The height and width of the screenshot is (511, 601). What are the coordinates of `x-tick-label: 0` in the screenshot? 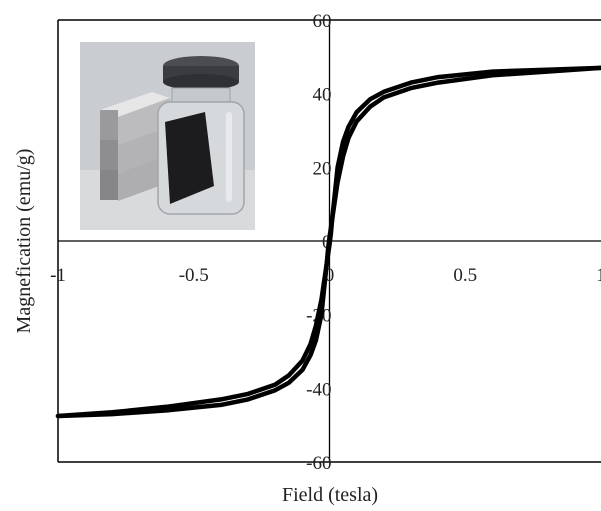 It's located at (330, 275).